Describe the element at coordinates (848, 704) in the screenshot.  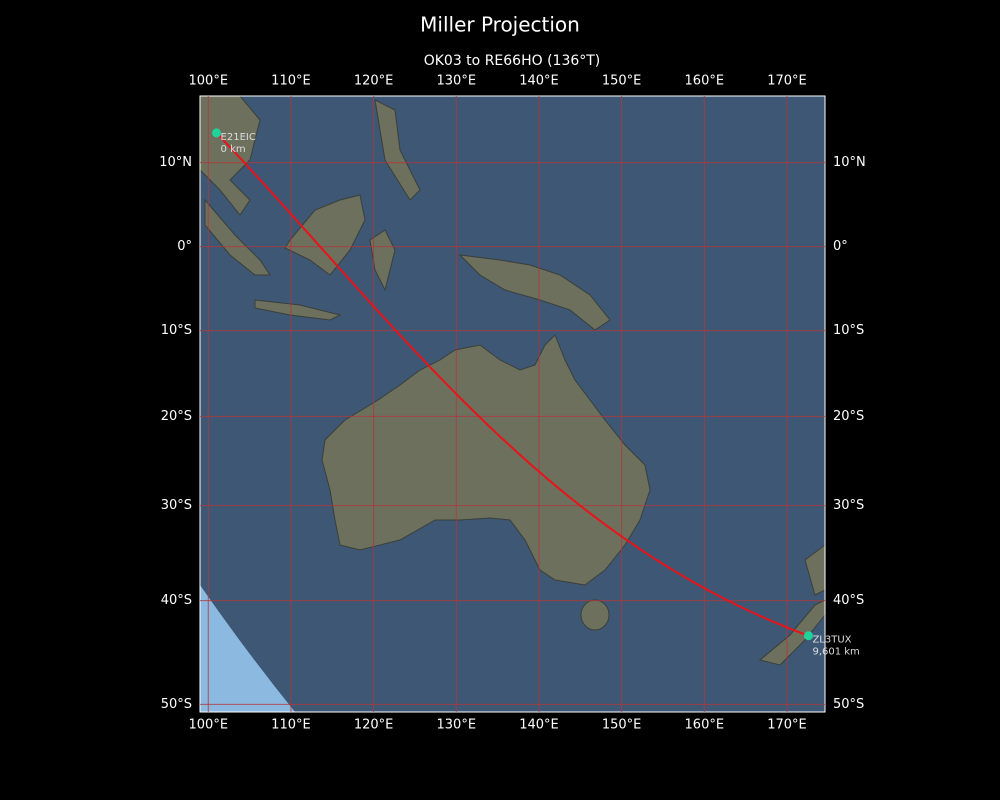
I see `y-tick-label-right: 50°S` at that location.